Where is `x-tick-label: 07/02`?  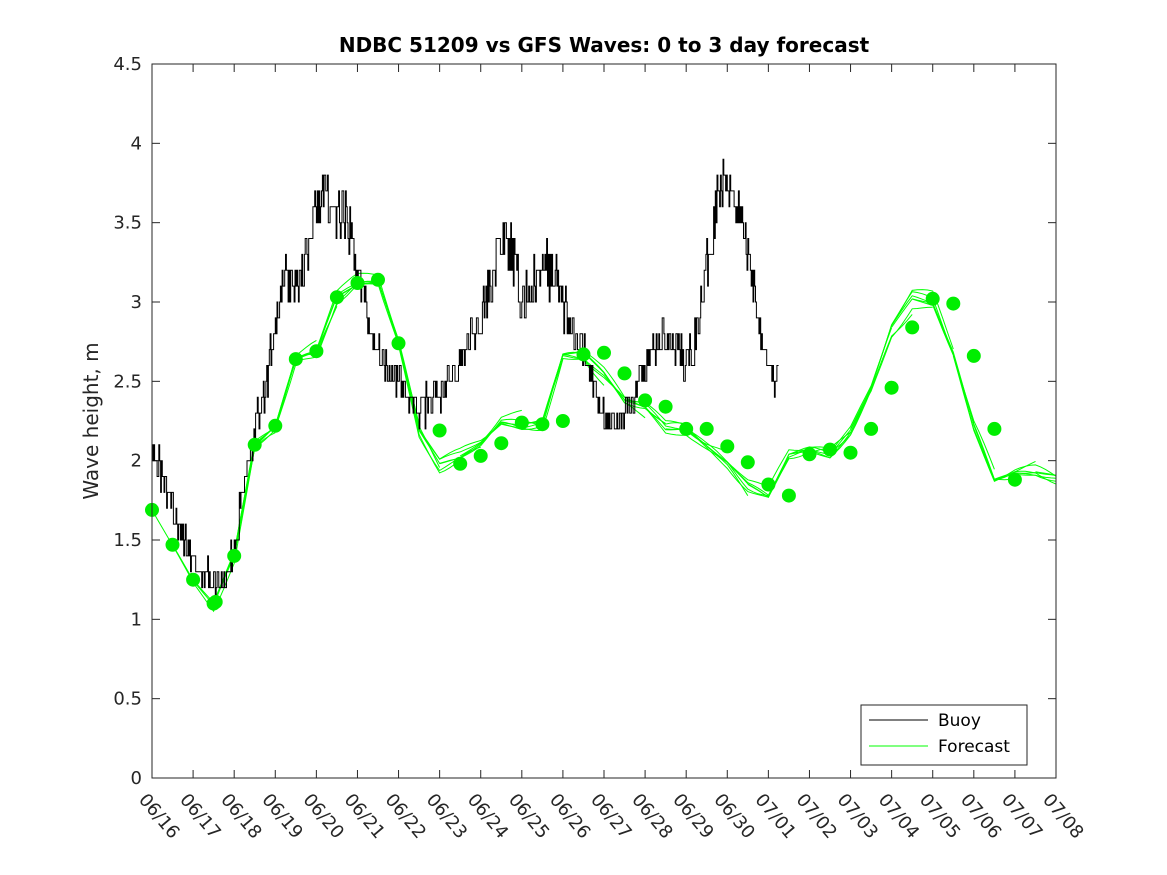
x-tick-label: 07/02 is located at coordinates (816, 816).